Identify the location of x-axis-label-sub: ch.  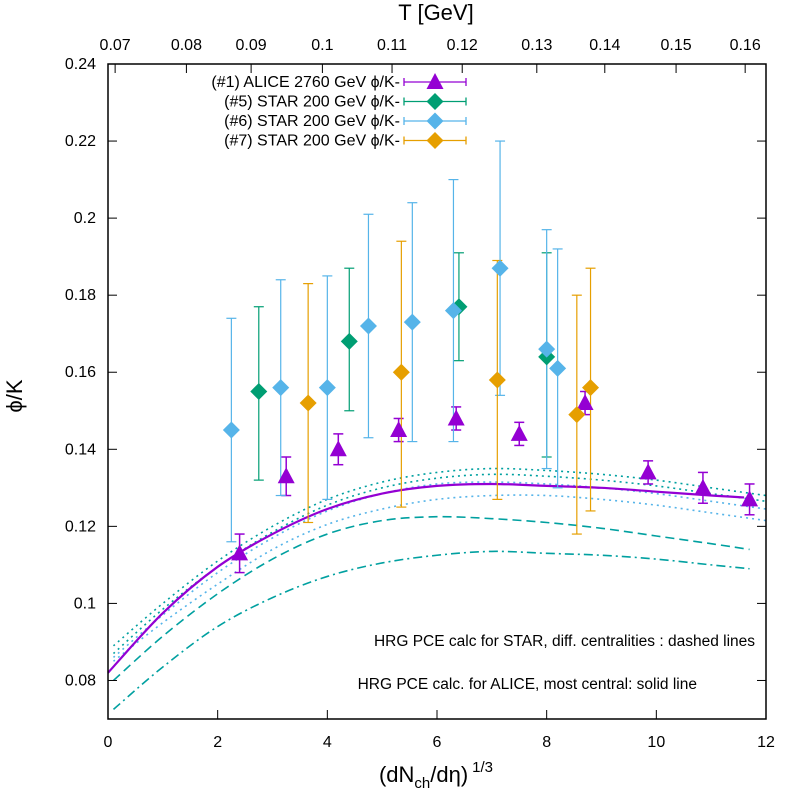
(422, 783).